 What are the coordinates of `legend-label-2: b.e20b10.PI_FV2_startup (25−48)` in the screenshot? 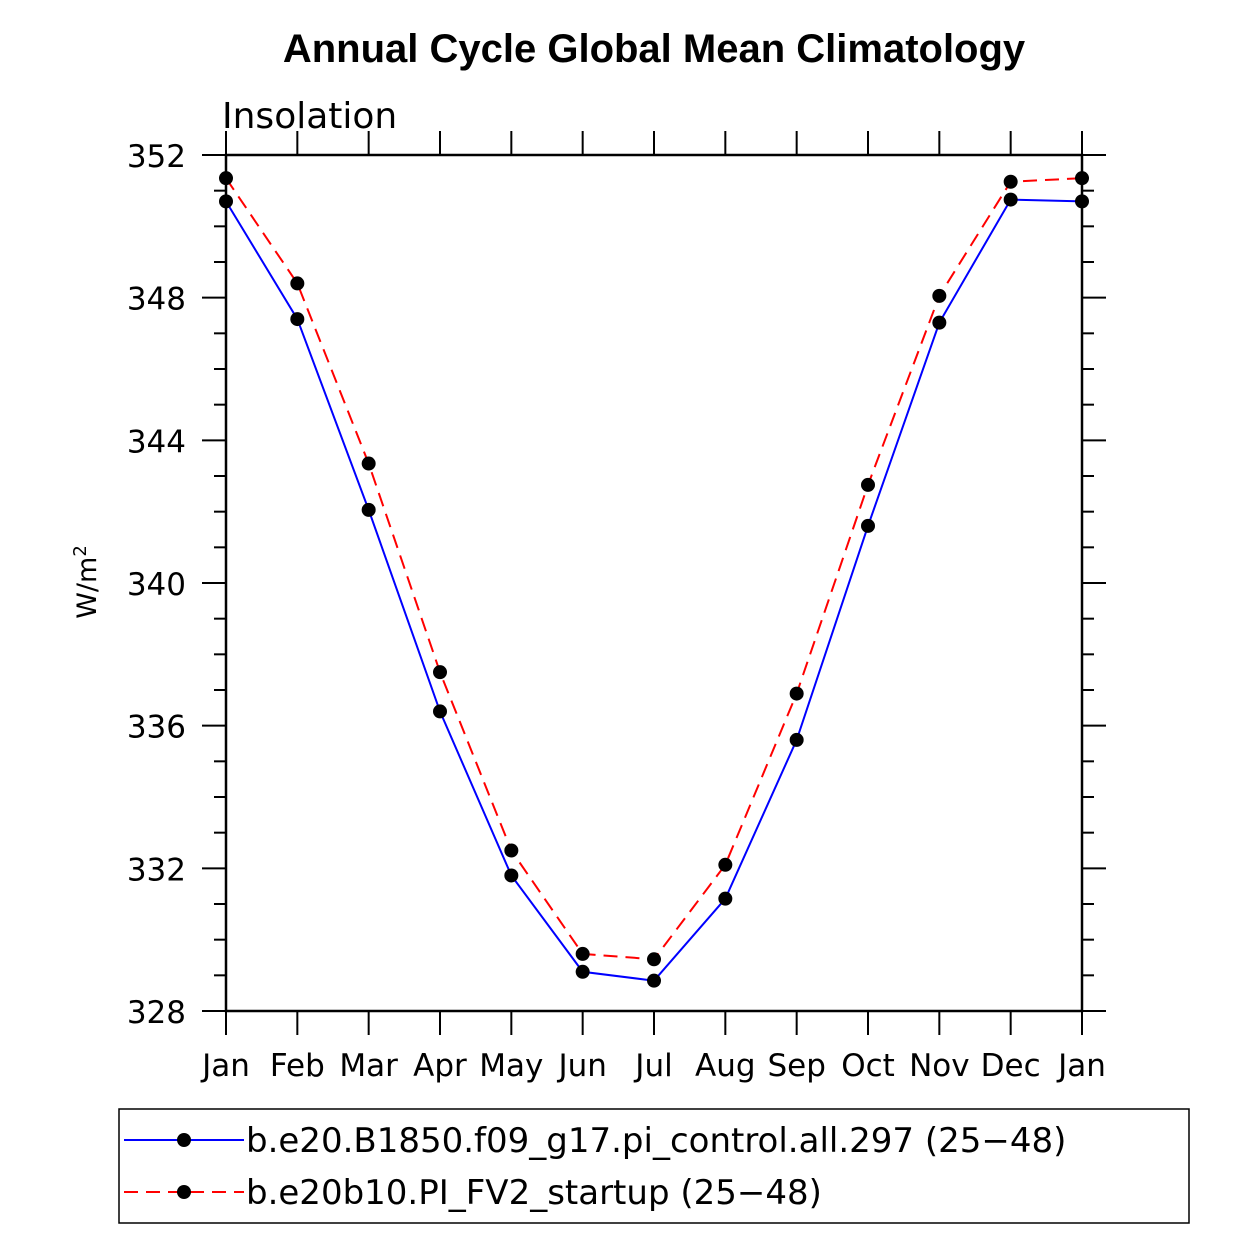 It's located at (534, 1193).